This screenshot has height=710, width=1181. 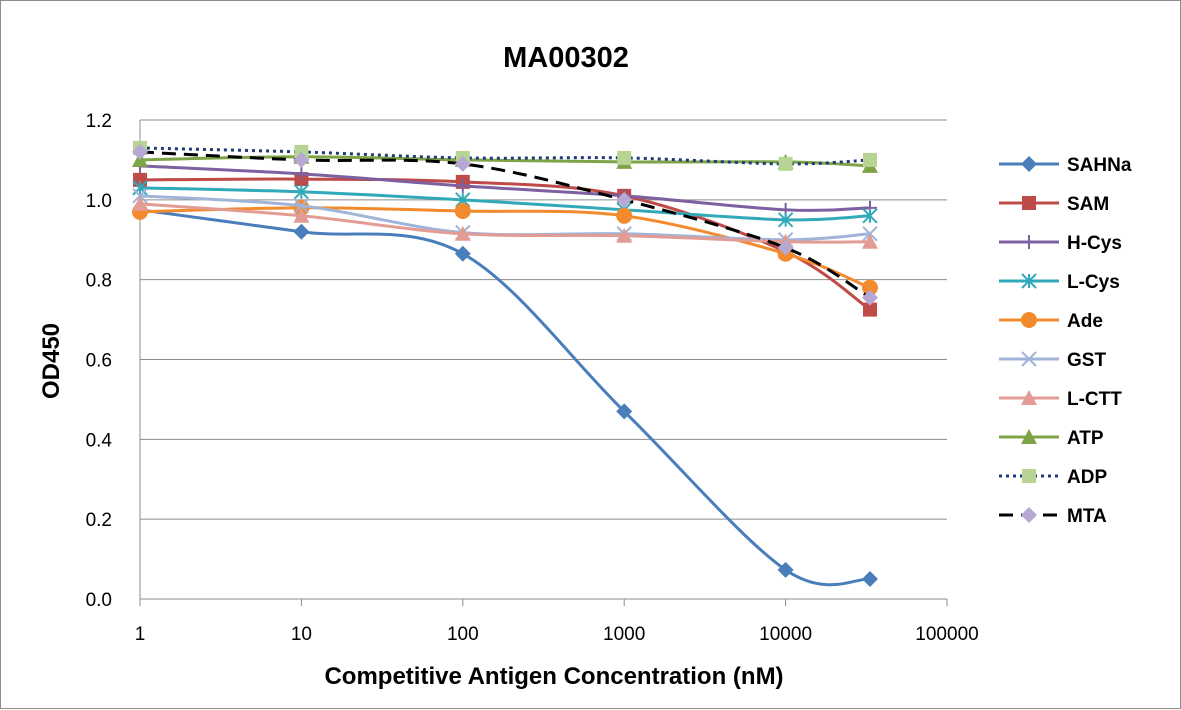 What do you see at coordinates (785, 634) in the screenshot?
I see `x-tick-label: 10000` at bounding box center [785, 634].